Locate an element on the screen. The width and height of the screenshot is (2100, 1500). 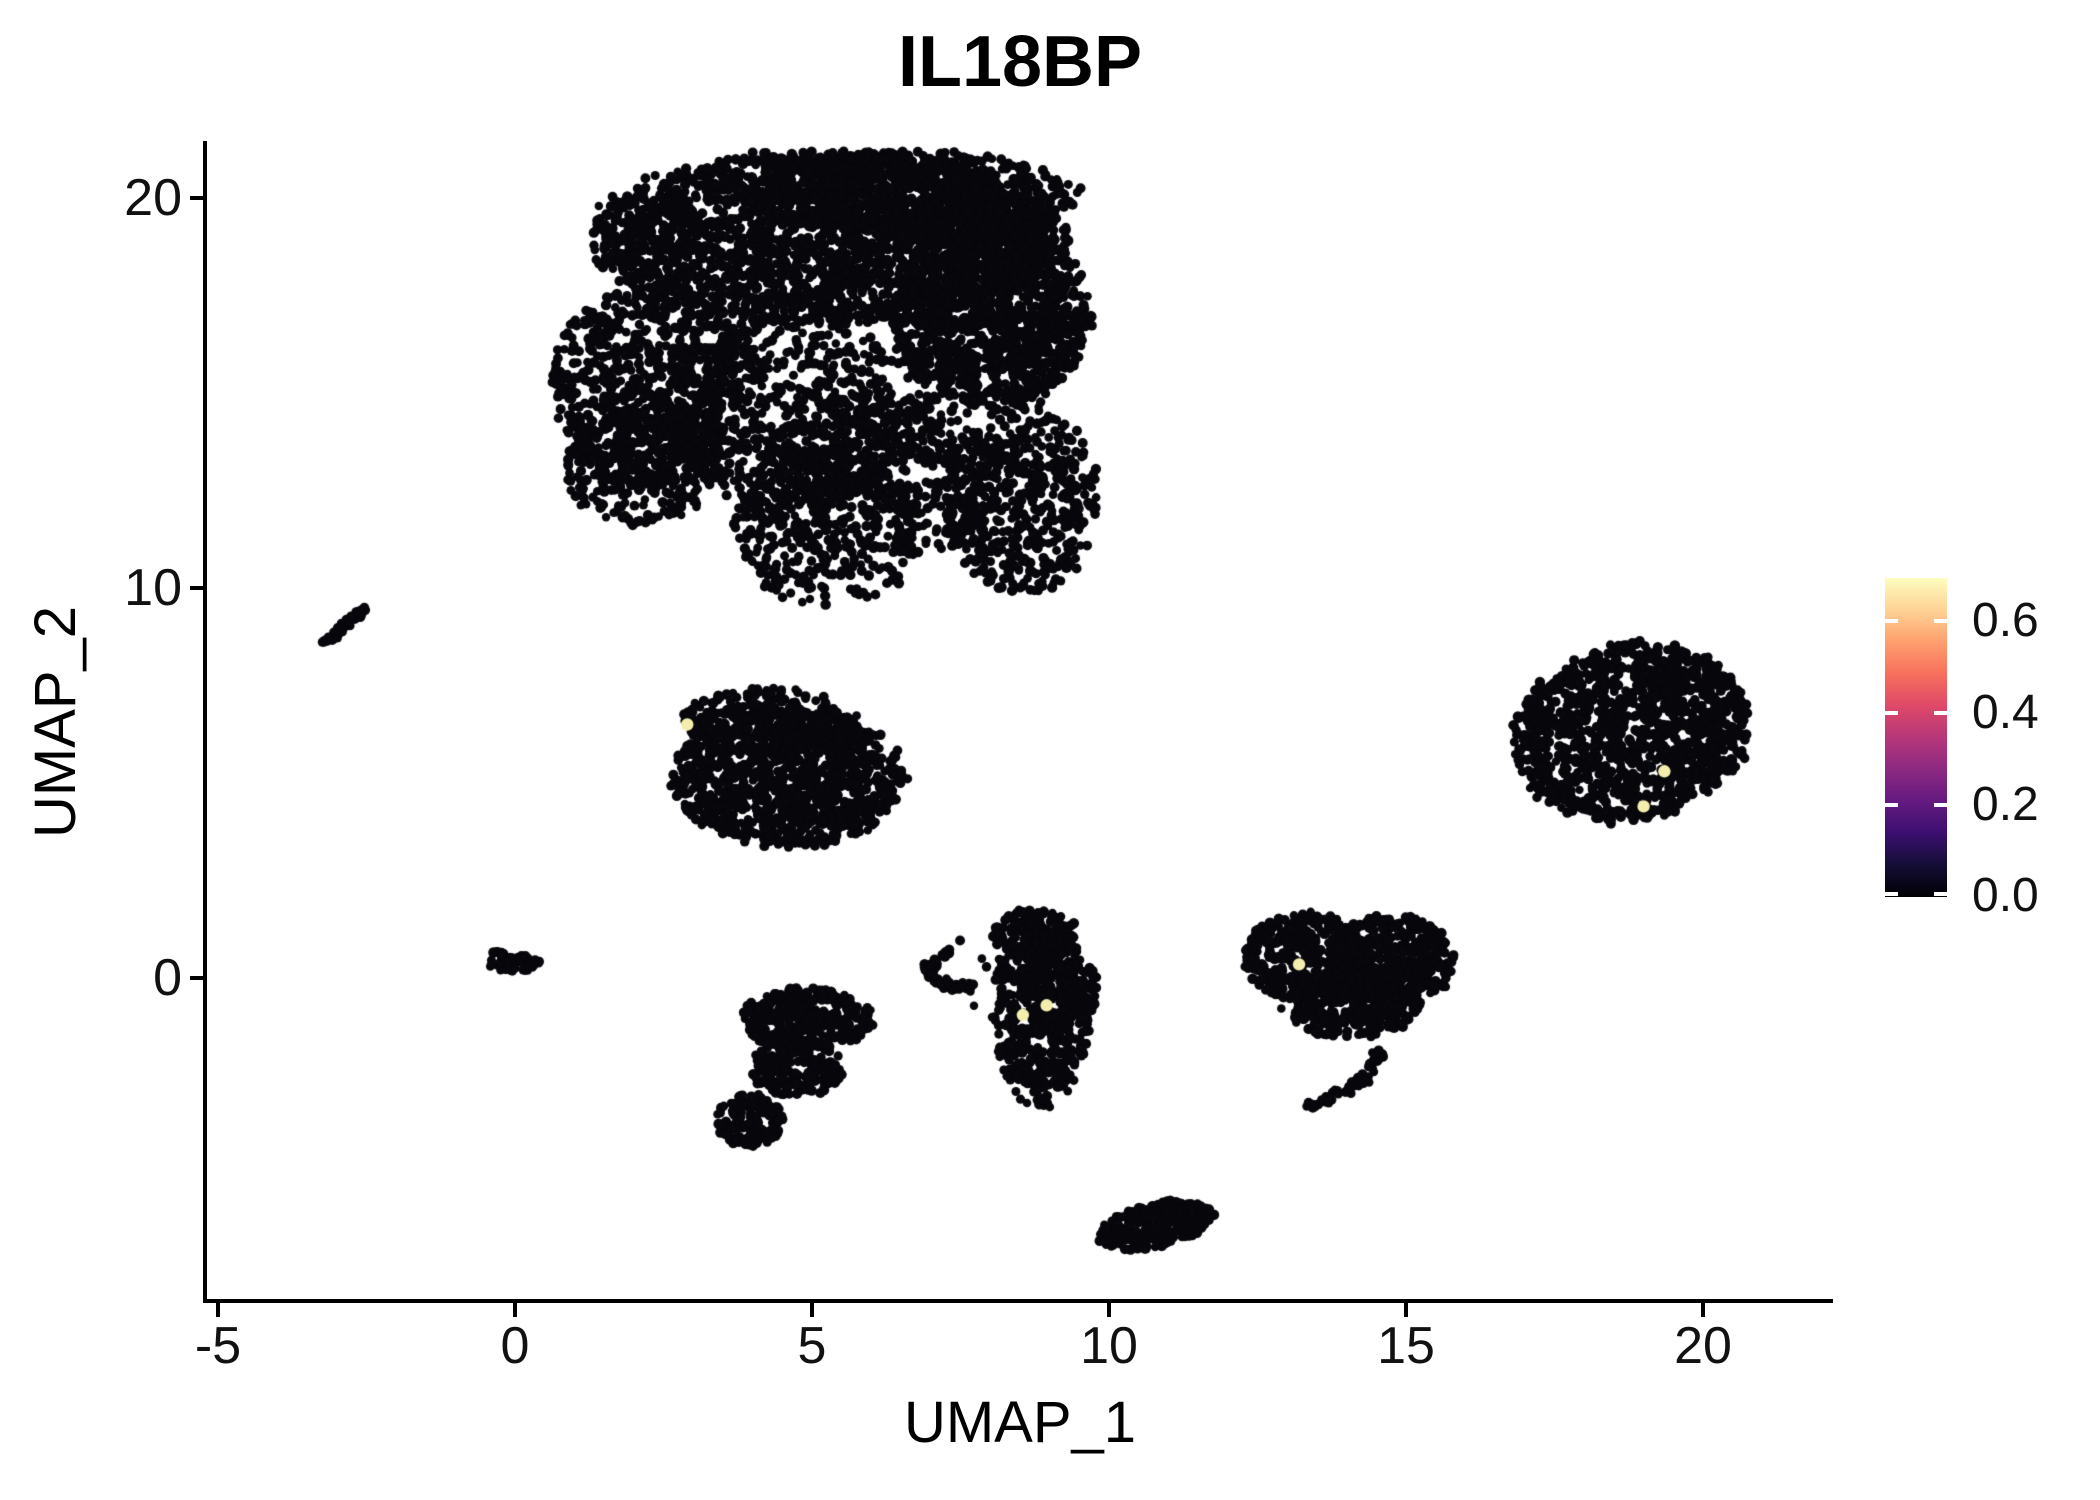
y-axis-line is located at coordinates (205, 722).